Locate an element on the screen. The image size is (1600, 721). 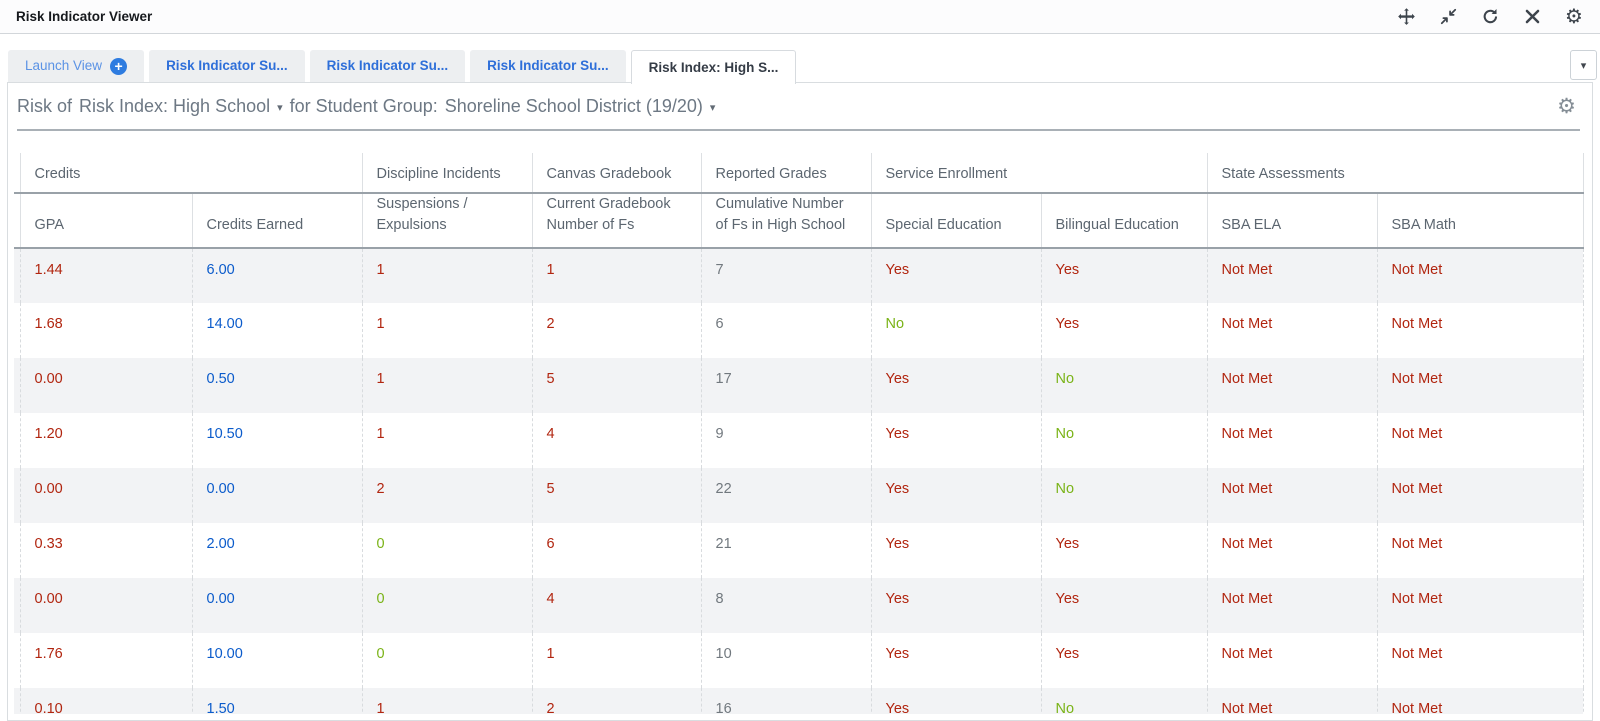
column-group-header: Reported Grades is located at coordinates (785, 173).